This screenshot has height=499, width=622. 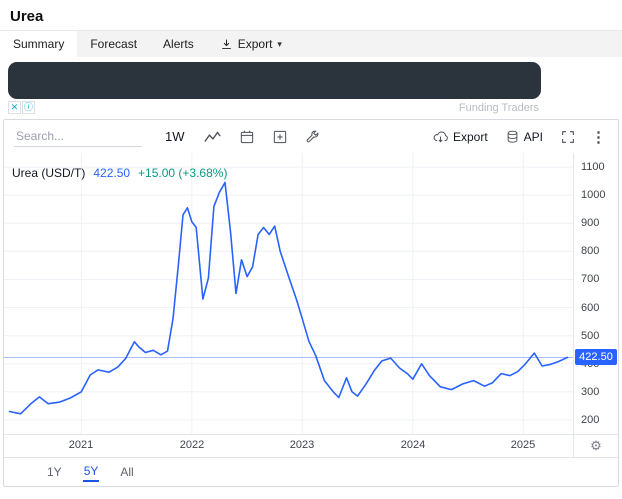 I want to click on x-tick: 2025, so click(x=523, y=445).